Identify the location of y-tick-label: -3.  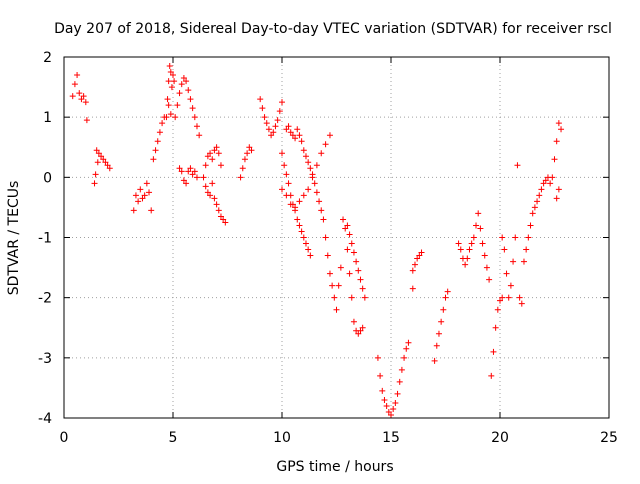
(45, 359).